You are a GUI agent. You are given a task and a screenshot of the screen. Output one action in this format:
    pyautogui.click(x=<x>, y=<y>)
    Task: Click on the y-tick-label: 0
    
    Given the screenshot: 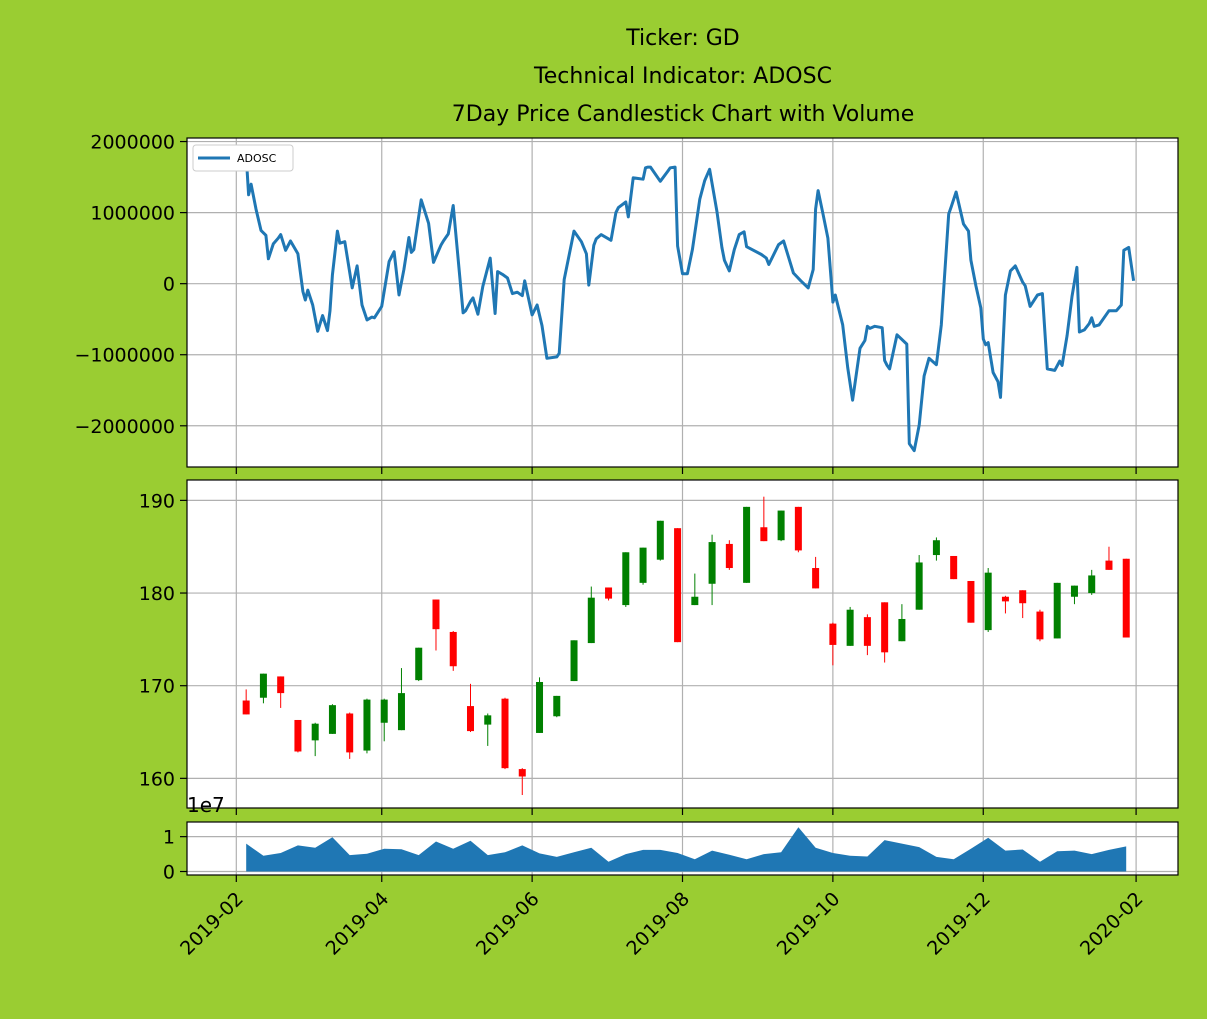 What is the action you would take?
    pyautogui.click(x=169, y=873)
    